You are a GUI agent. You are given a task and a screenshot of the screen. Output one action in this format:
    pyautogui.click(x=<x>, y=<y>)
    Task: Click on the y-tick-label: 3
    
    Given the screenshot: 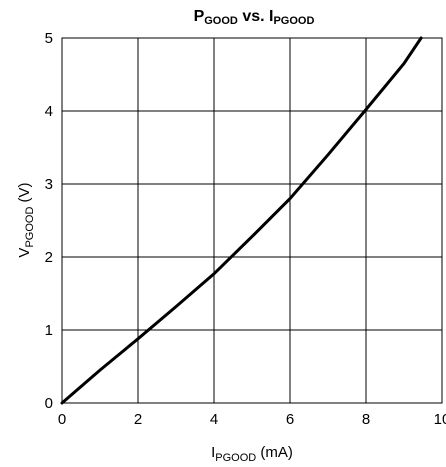 What is the action you would take?
    pyautogui.click(x=49, y=184)
    